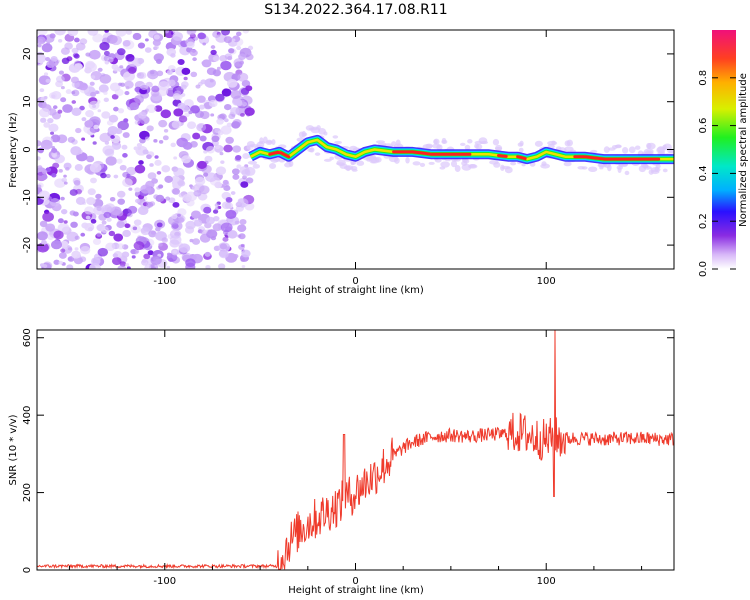 The height and width of the screenshot is (600, 750). I want to click on spectrogram-x-tick-label: 0, so click(355, 281).